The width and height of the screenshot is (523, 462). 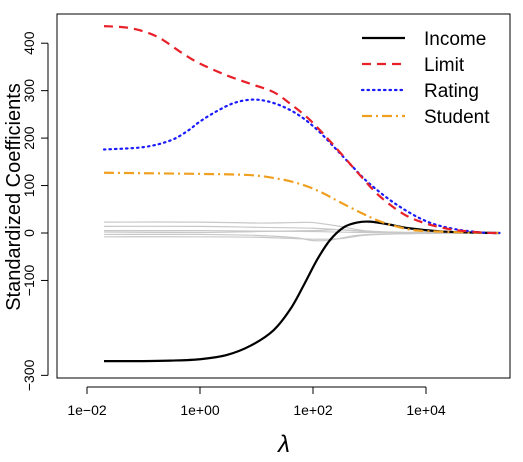 I want to click on legend: Income Limit Rating Student, so click(x=425, y=78).